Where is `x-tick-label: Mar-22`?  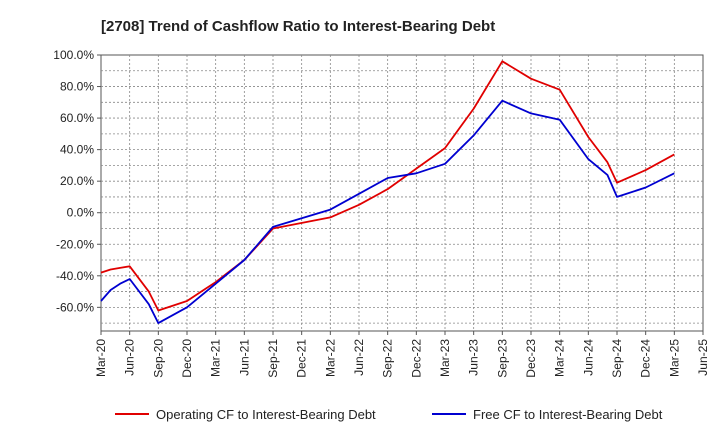 x-tick-label: Mar-22 is located at coordinates (330, 358).